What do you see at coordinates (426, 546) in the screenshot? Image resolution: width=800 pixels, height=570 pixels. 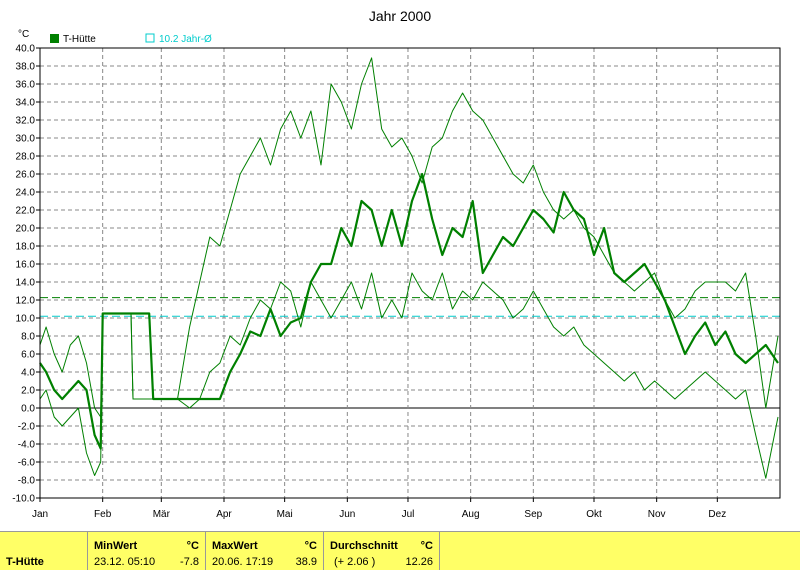 I see `stats-avg-unit: °C` at bounding box center [426, 546].